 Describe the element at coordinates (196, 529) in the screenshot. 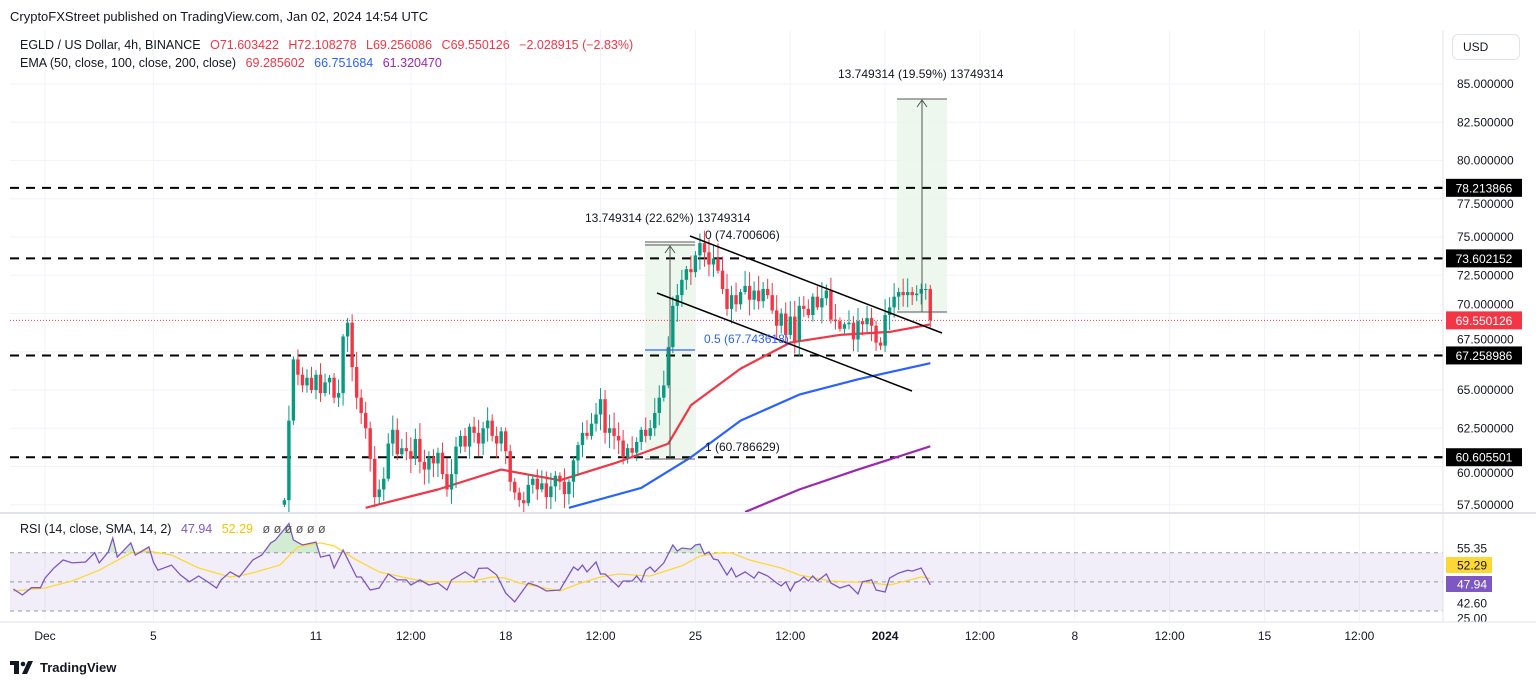

I see `rsi-value: 47.94` at that location.